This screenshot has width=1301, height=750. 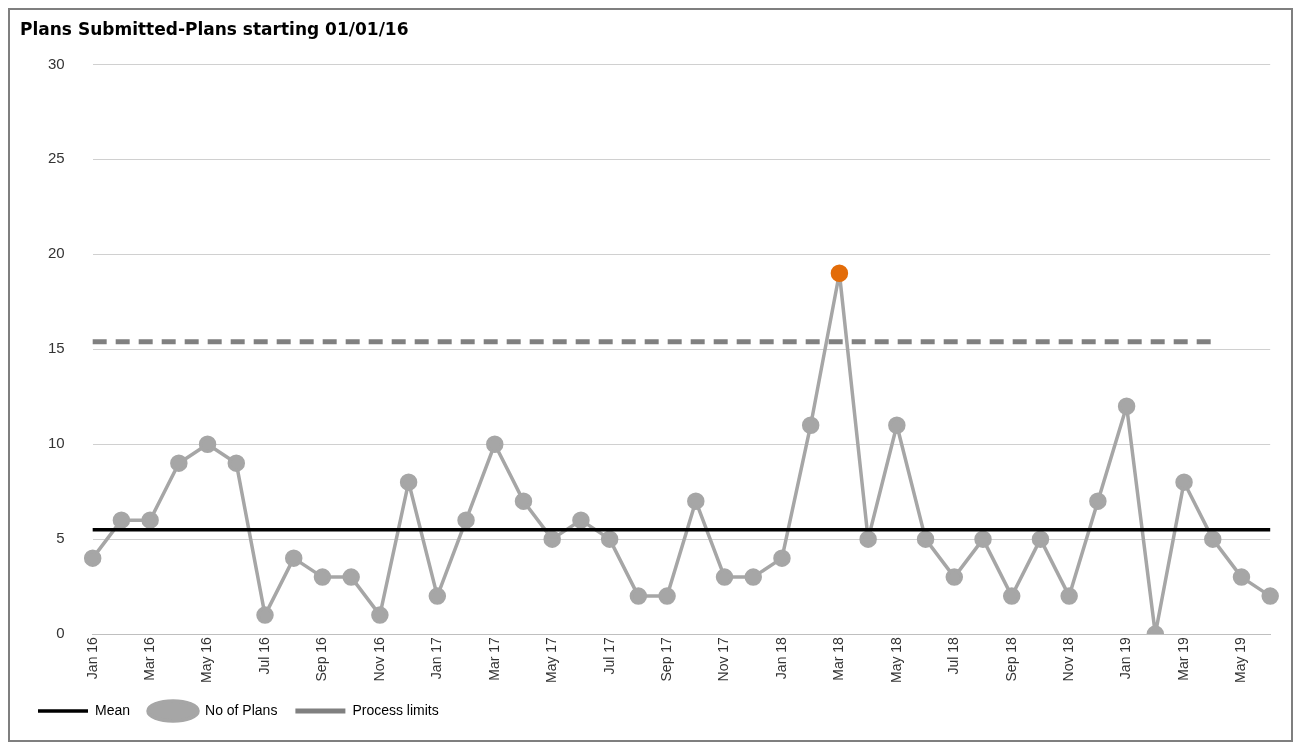 What do you see at coordinates (56, 253) in the screenshot?
I see `y-tick-label: 20` at bounding box center [56, 253].